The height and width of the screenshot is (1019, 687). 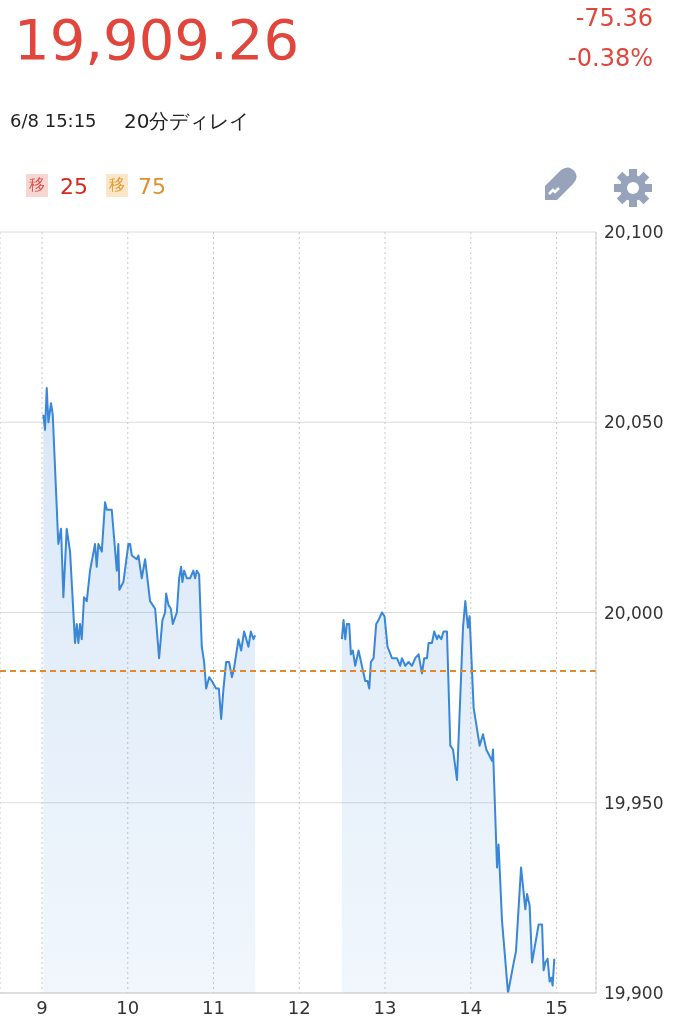 What do you see at coordinates (557, 1007) in the screenshot?
I see `x-tick-label: 15` at bounding box center [557, 1007].